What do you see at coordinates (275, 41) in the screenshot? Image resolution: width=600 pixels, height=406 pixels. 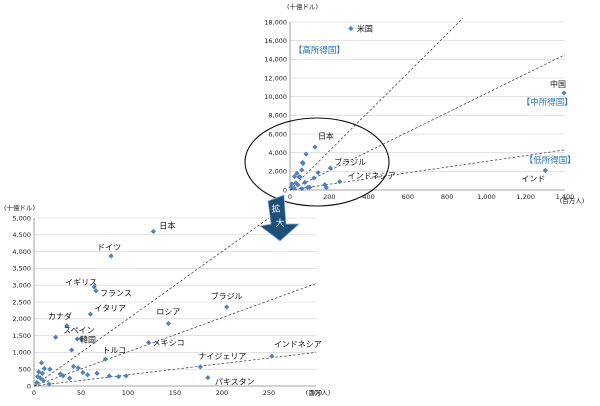 I see `y-tick-label: 16,000` at bounding box center [275, 41].